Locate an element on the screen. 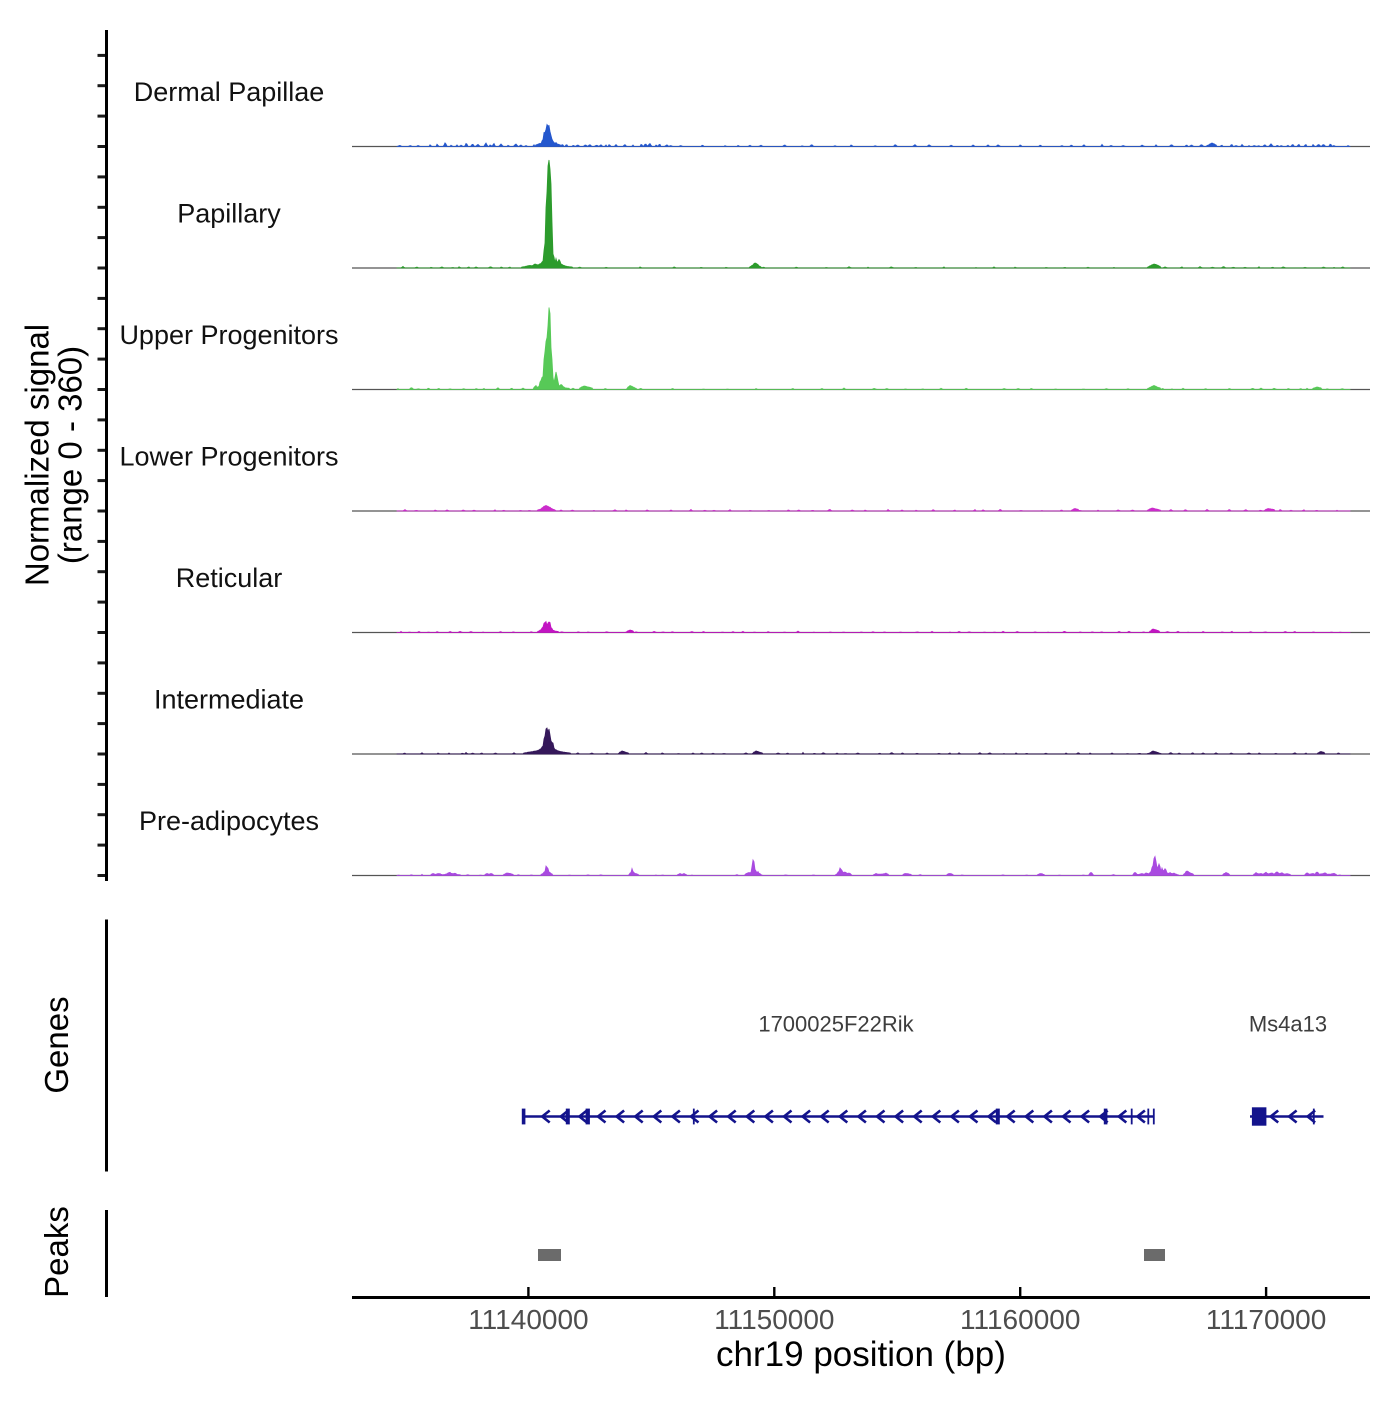  svg-text: 11160000 is located at coordinates (1020, 1319).